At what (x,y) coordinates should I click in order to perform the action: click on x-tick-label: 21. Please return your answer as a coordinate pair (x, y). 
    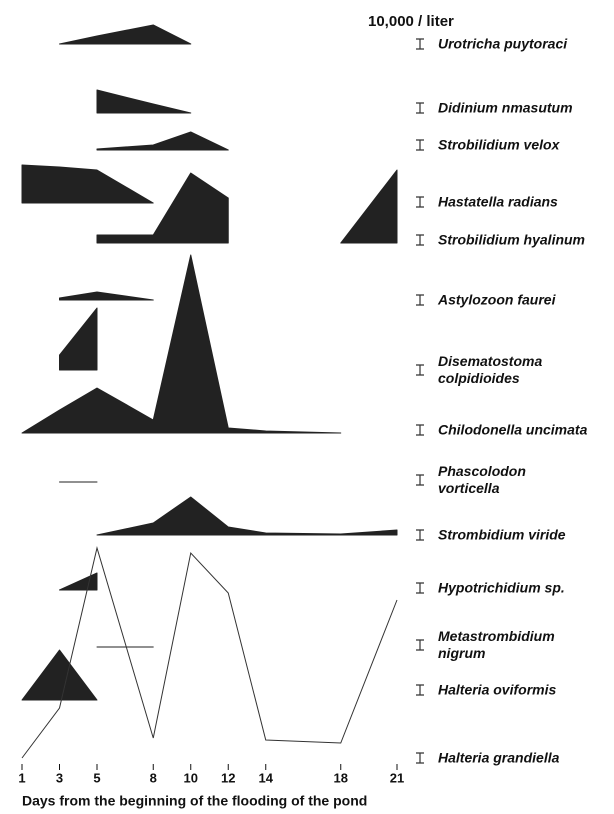
    Looking at the image, I should click on (397, 777).